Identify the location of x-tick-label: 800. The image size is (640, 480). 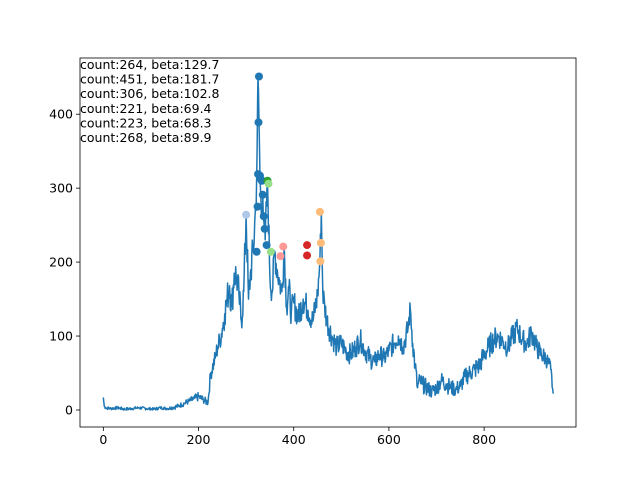
(484, 439).